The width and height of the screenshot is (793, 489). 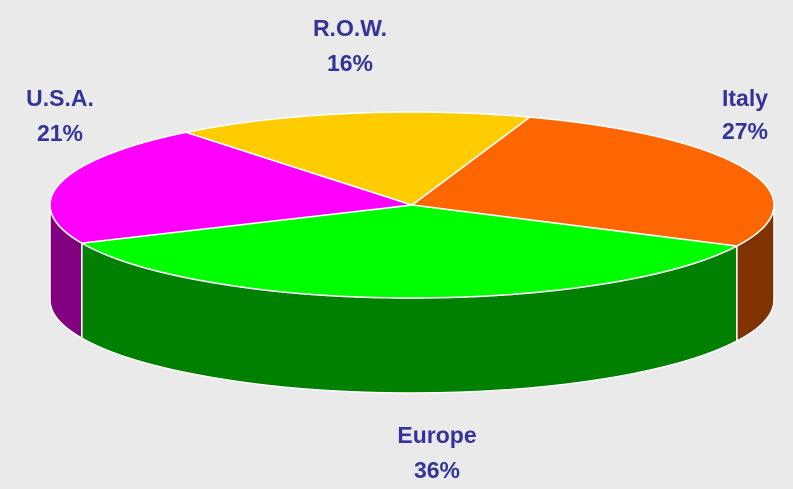 What do you see at coordinates (350, 28) in the screenshot?
I see `slice-label: R.O.W.` at bounding box center [350, 28].